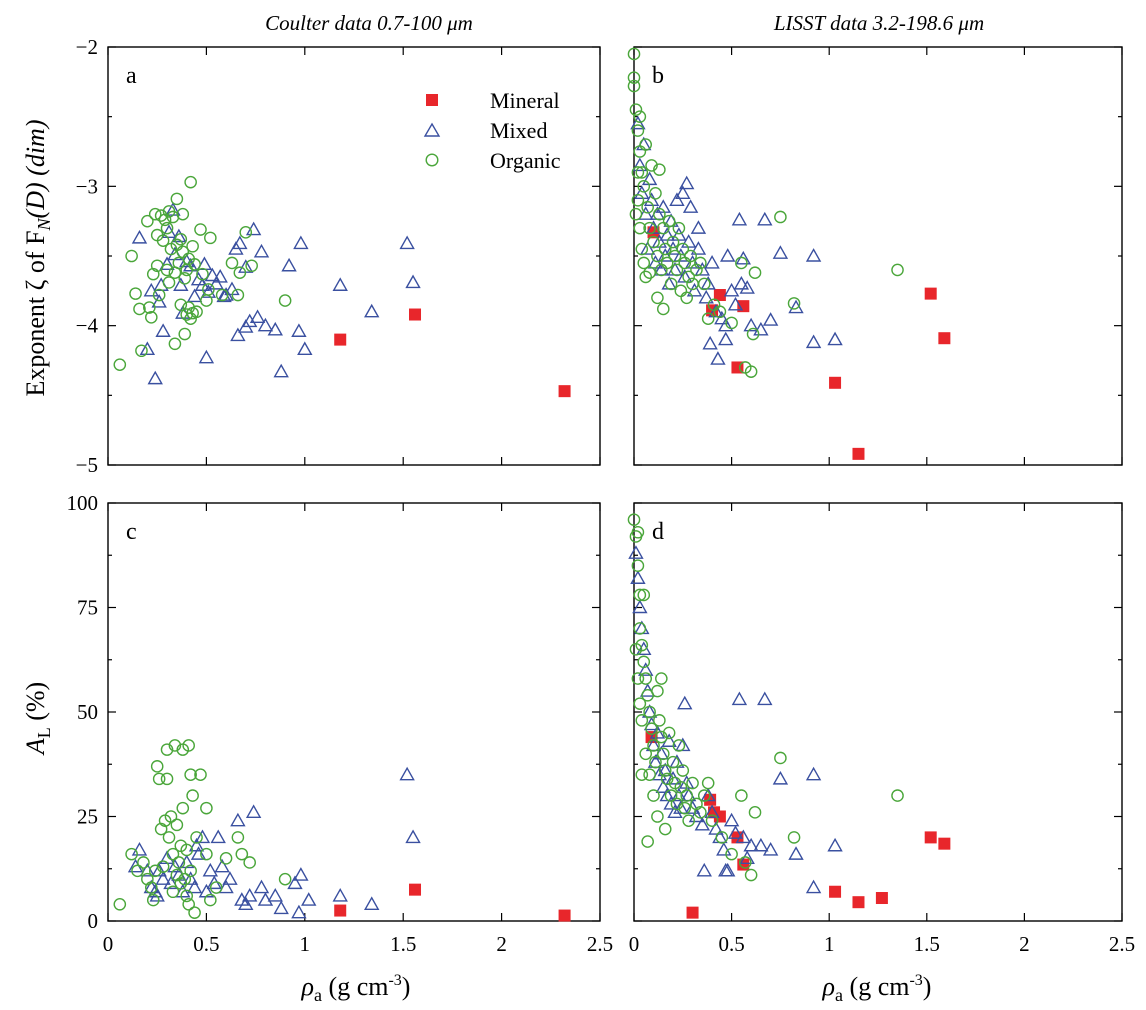 Image resolution: width=1146 pixels, height=1010 pixels. I want to click on right-x-axis-label: ρa (g cm-3), so click(877, 988).